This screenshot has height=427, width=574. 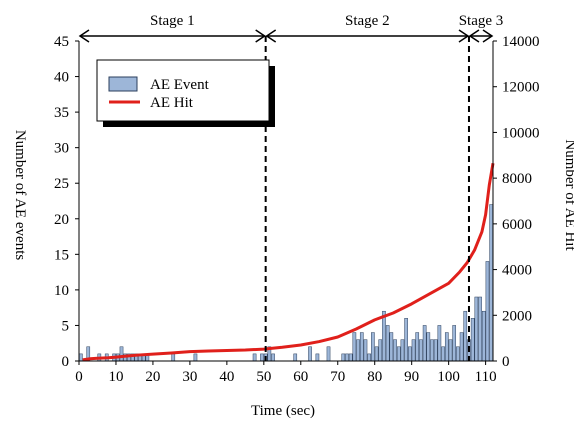 What do you see at coordinates (189, 377) in the screenshot?
I see `x-tick-label: 30` at bounding box center [189, 377].